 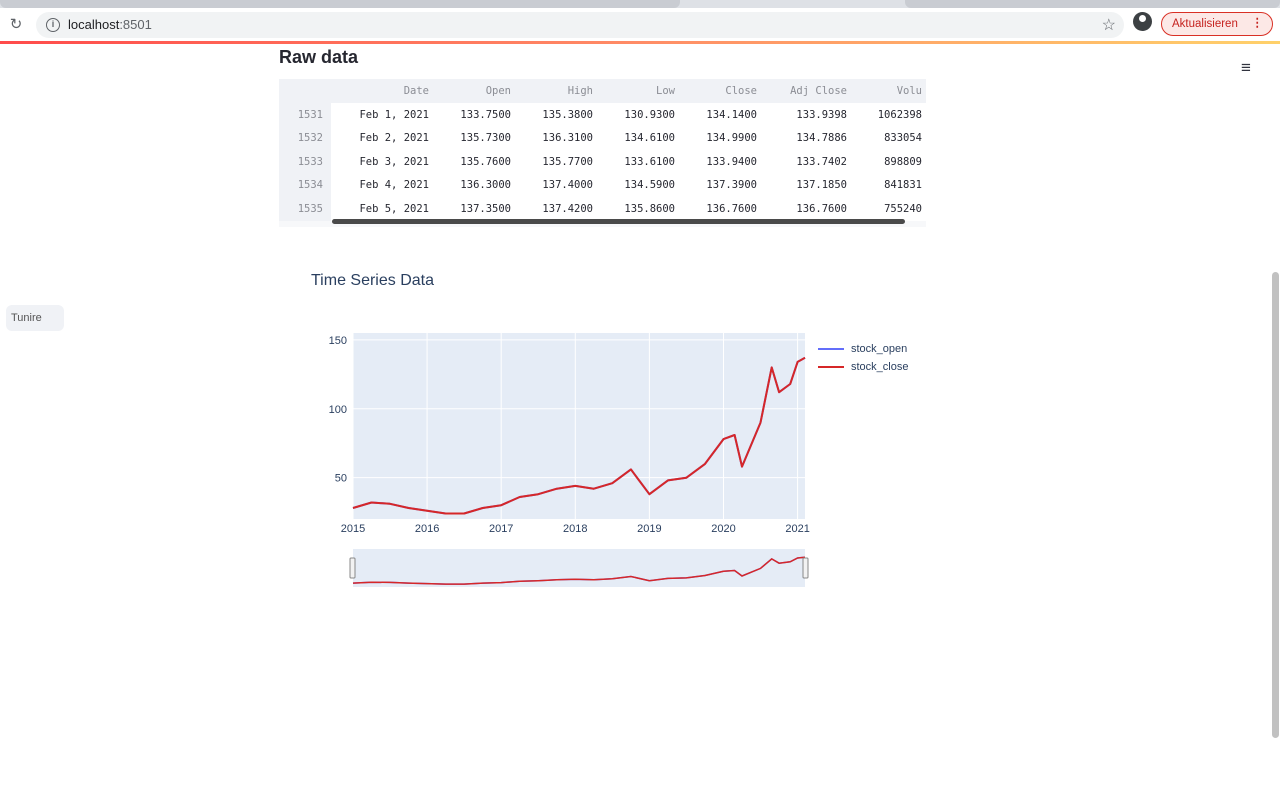 I want to click on x-axis: 2015 2016 2017 2018 2019 2020 2021, so click(x=575, y=529).